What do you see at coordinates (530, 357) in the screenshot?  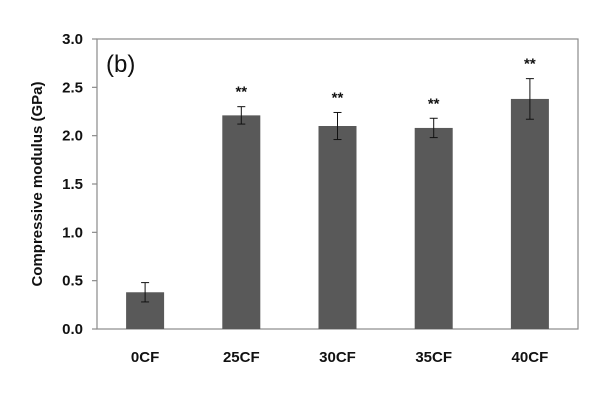 I see `x-tick-label: 40CF` at bounding box center [530, 357].